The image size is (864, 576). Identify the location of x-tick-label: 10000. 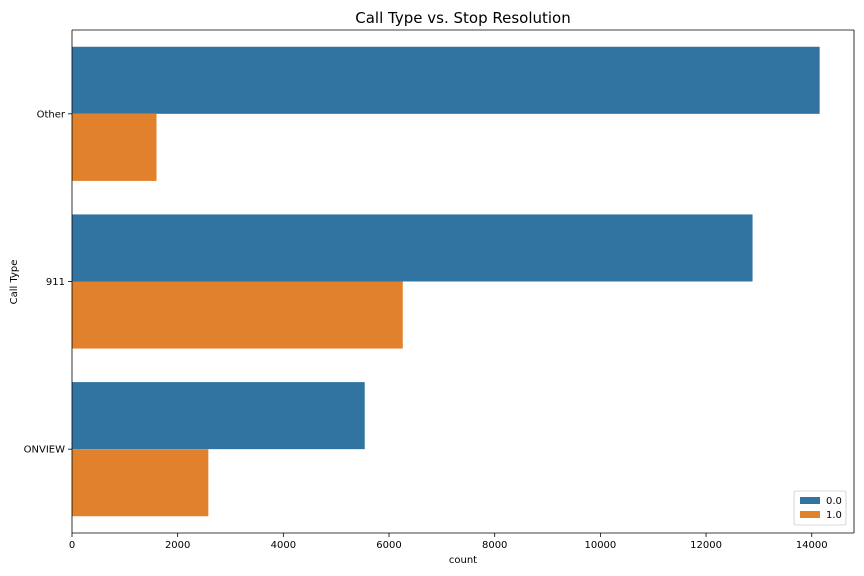
(600, 545).